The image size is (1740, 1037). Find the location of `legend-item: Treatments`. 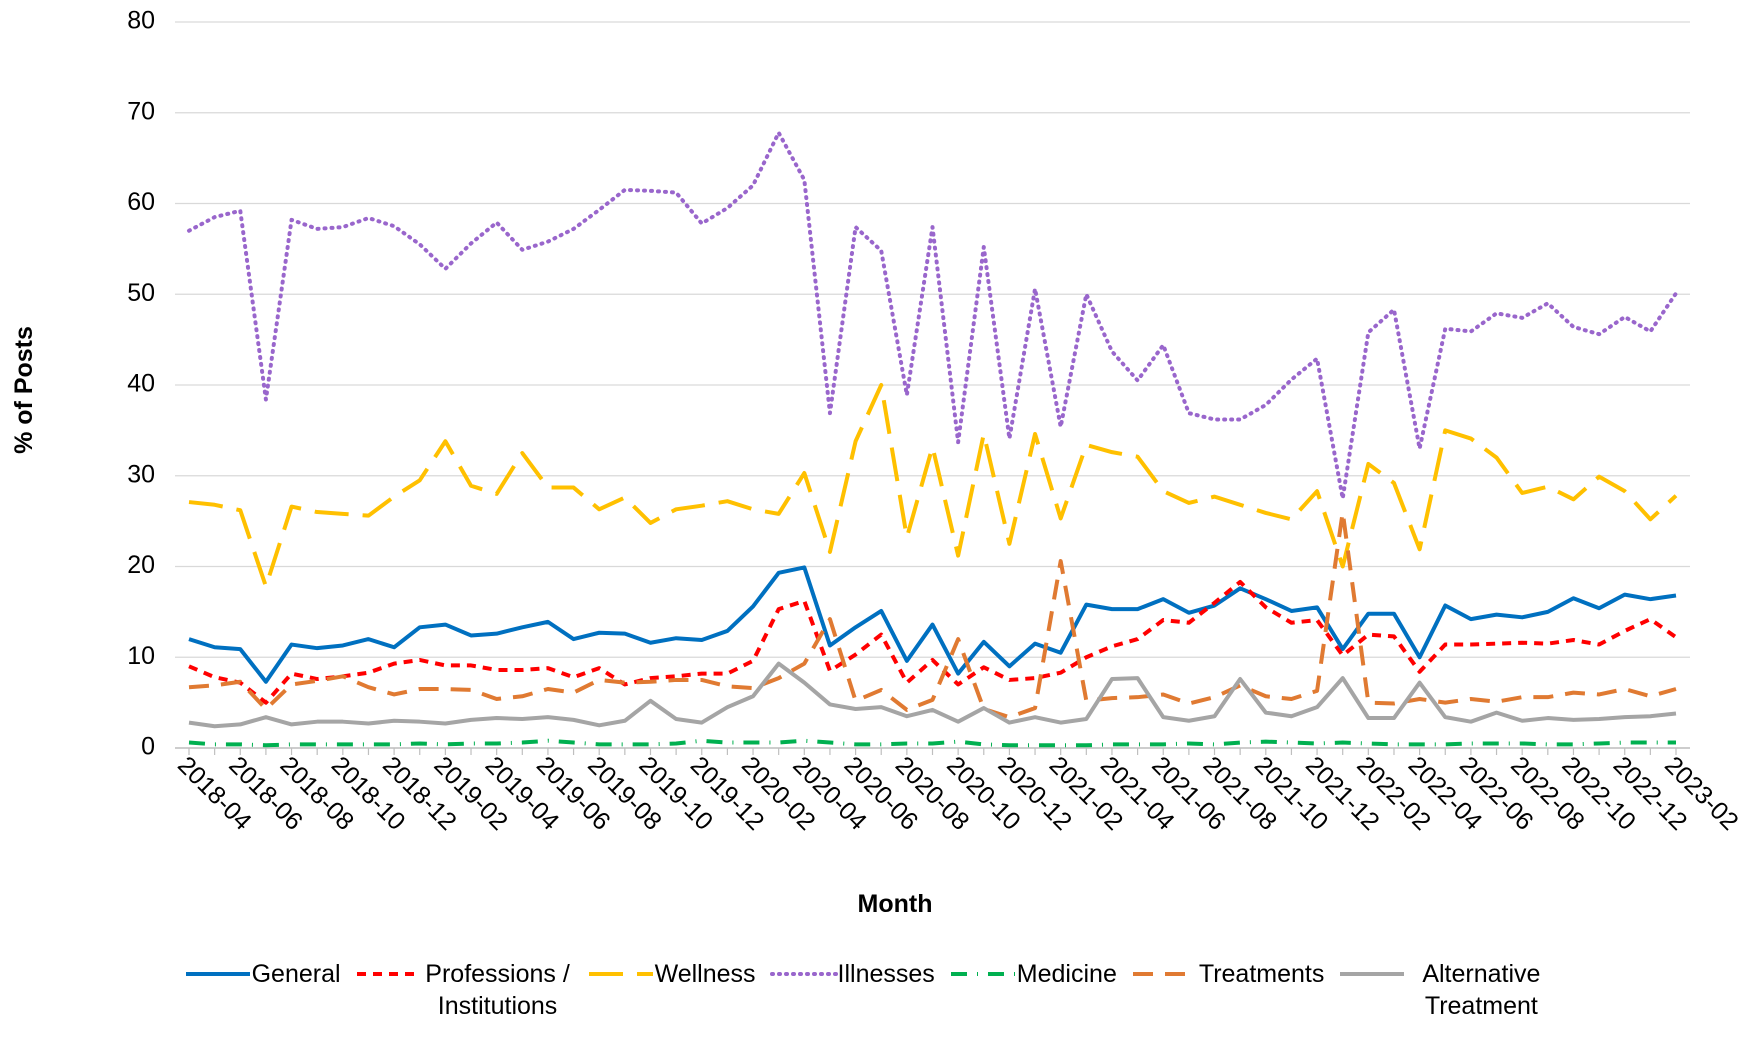

legend-item: Treatments is located at coordinates (1228, 990).